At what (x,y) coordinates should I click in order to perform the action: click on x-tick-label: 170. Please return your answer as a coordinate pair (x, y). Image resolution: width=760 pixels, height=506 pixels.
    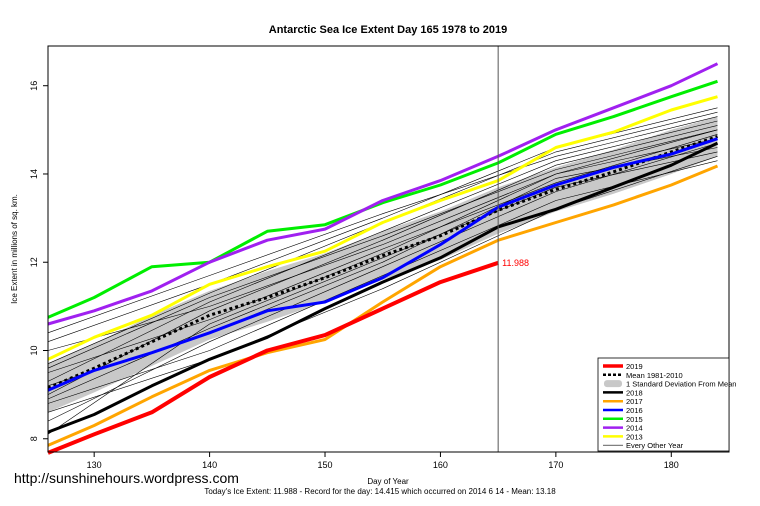
    Looking at the image, I should click on (555, 465).